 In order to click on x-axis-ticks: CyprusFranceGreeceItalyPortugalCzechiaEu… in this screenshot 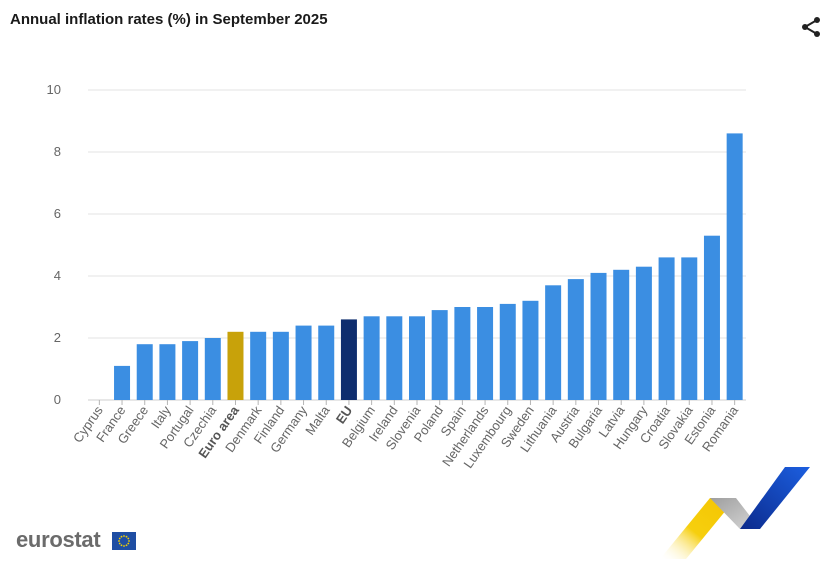, I will do `click(406, 435)`.